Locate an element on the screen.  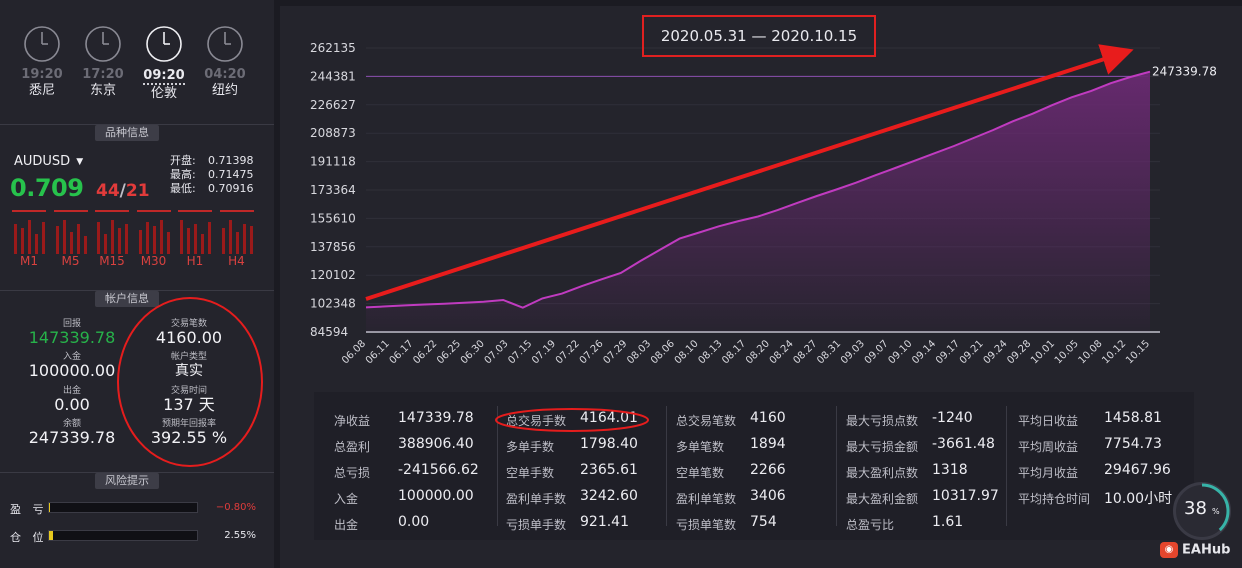
gauge-ring is located at coordinates (1202, 511).